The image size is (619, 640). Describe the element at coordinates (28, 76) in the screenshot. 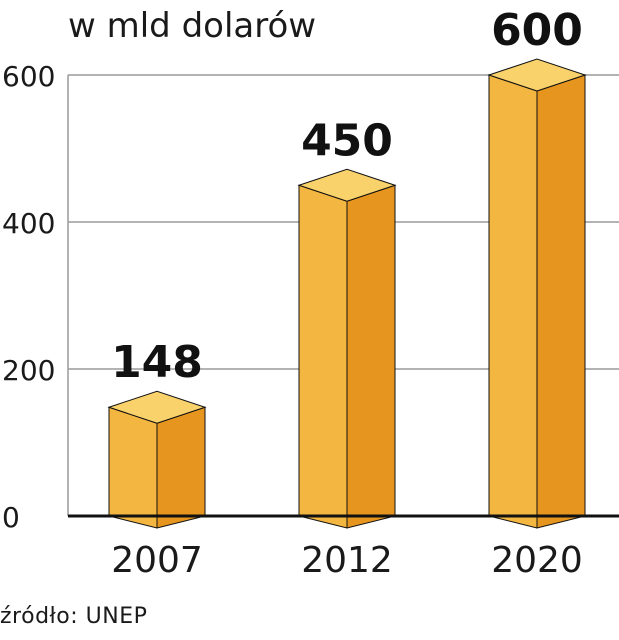

I see `y-tick-label: 600` at that location.